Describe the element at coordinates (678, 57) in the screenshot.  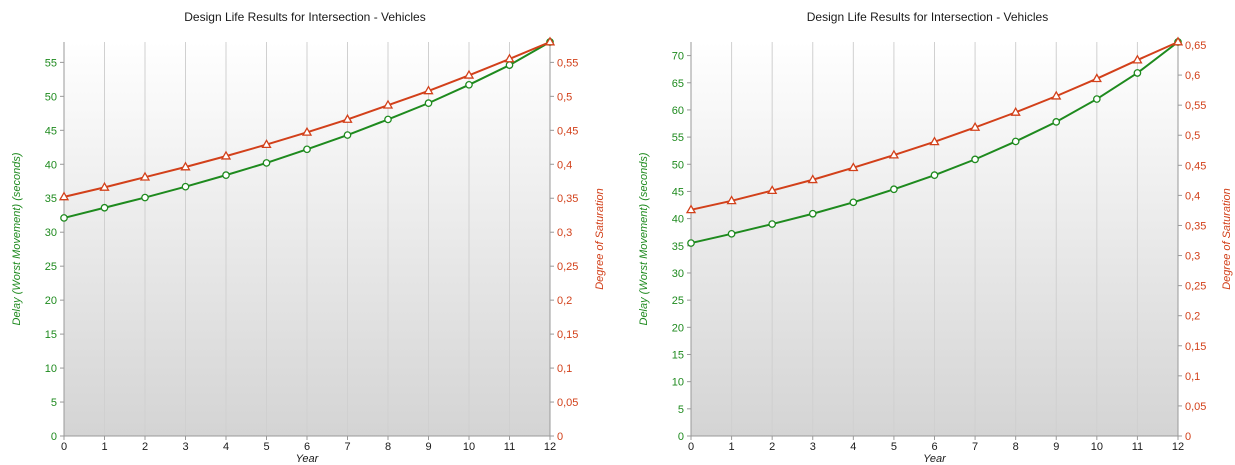
I see `y-tick-label: 70` at that location.